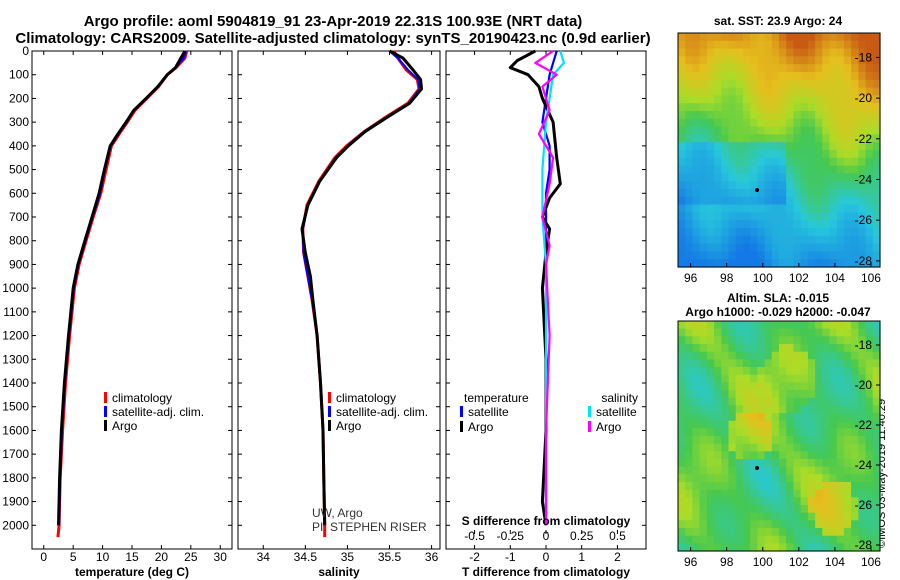  Describe the element at coordinates (589, 411) in the screenshot. I see `diff-legend-swatch` at that location.